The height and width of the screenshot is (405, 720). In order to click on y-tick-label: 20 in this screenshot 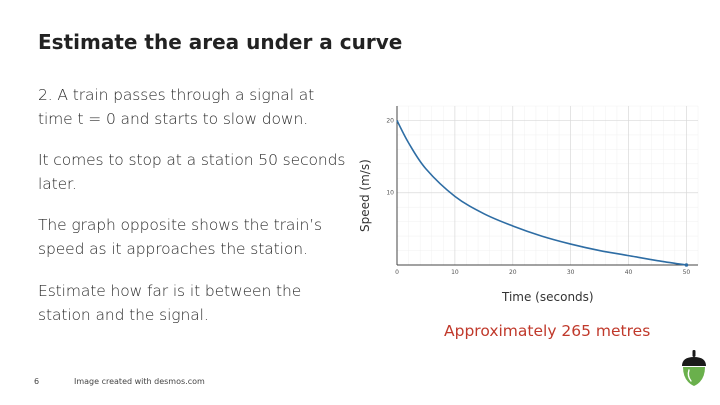, I will do `click(390, 120)`.